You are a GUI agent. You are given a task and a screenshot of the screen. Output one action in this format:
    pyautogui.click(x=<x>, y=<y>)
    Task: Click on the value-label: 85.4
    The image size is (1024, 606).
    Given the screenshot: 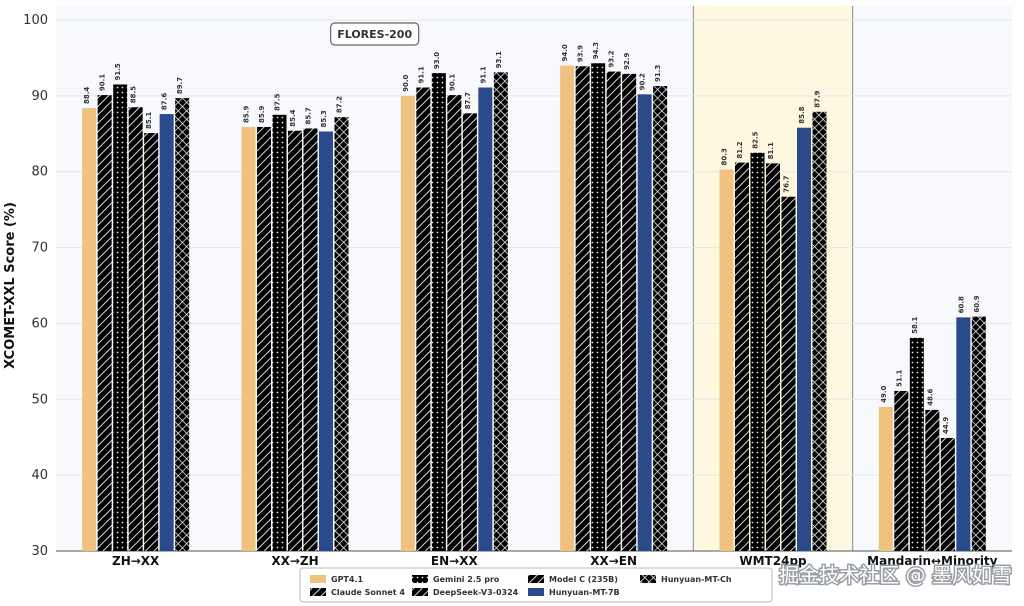 What is the action you would take?
    pyautogui.click(x=293, y=117)
    